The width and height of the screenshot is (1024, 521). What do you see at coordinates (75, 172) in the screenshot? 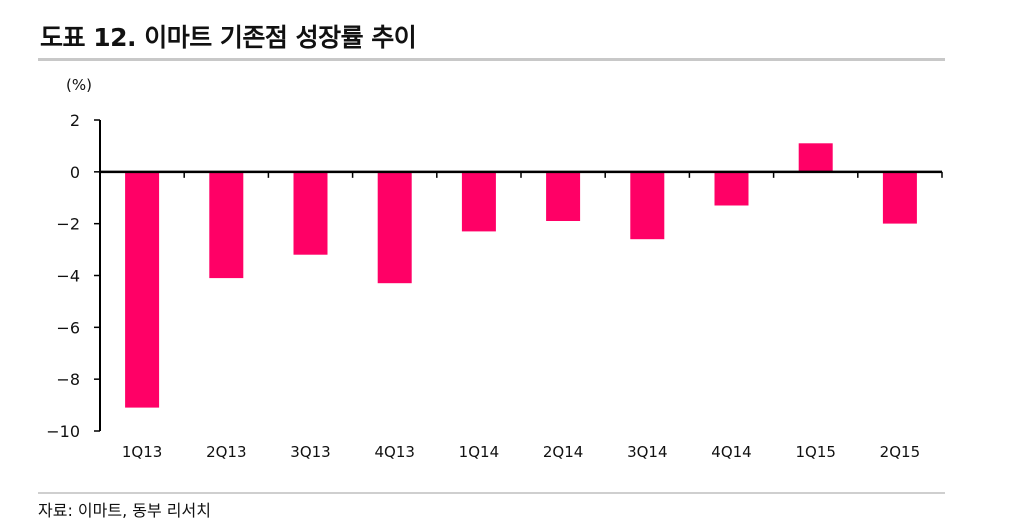
I see `y-tick-label: 0` at bounding box center [75, 172].